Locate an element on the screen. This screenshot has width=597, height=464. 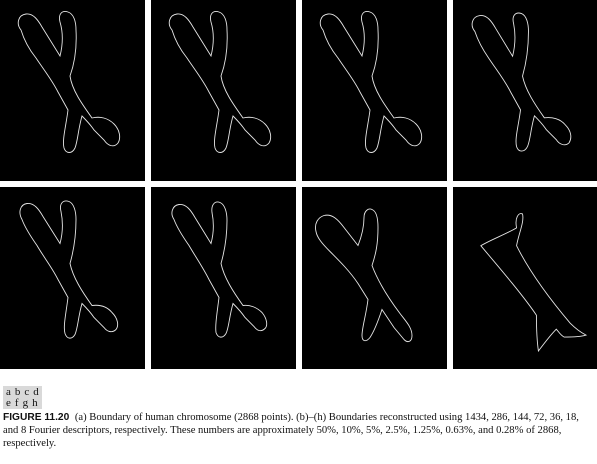
panel-e is located at coordinates (72, 278).